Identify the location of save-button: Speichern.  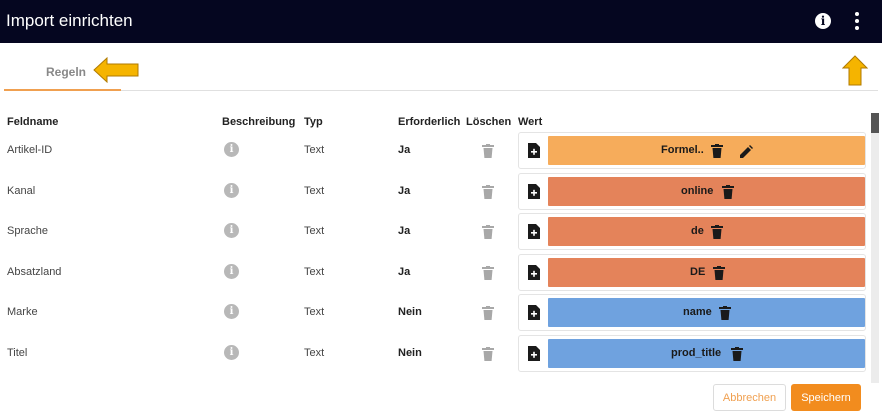
(826, 397).